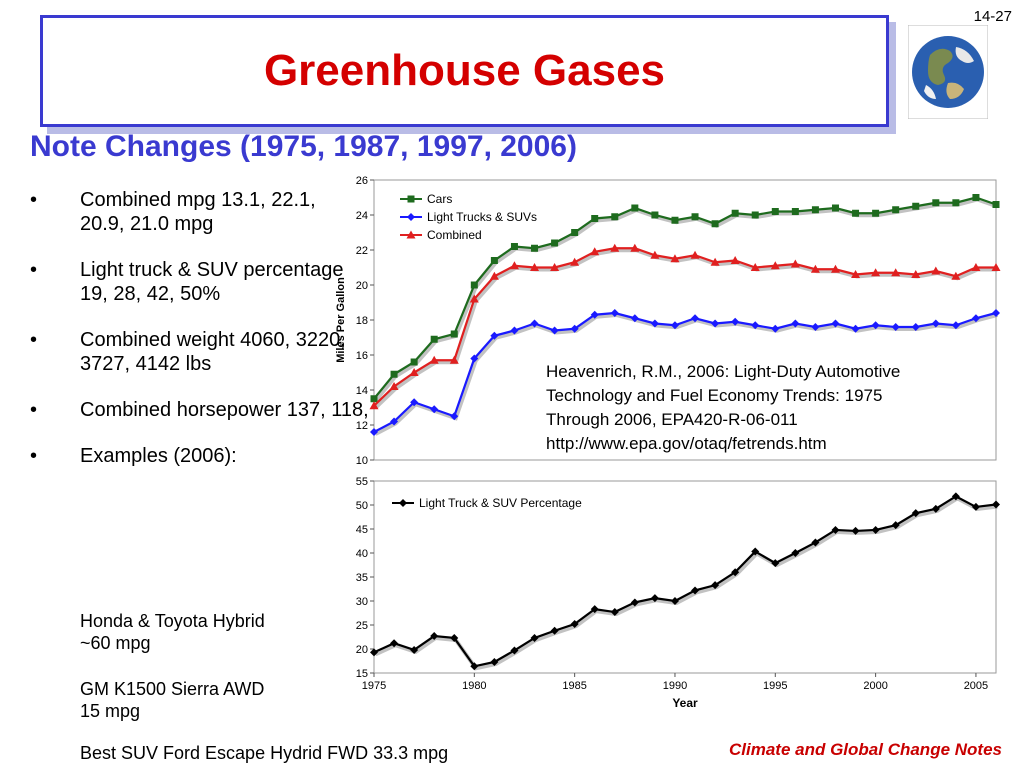 The height and width of the screenshot is (768, 1024). I want to click on example-gm: GM K1500 Sierra AWD 15 mpg, so click(172, 700).